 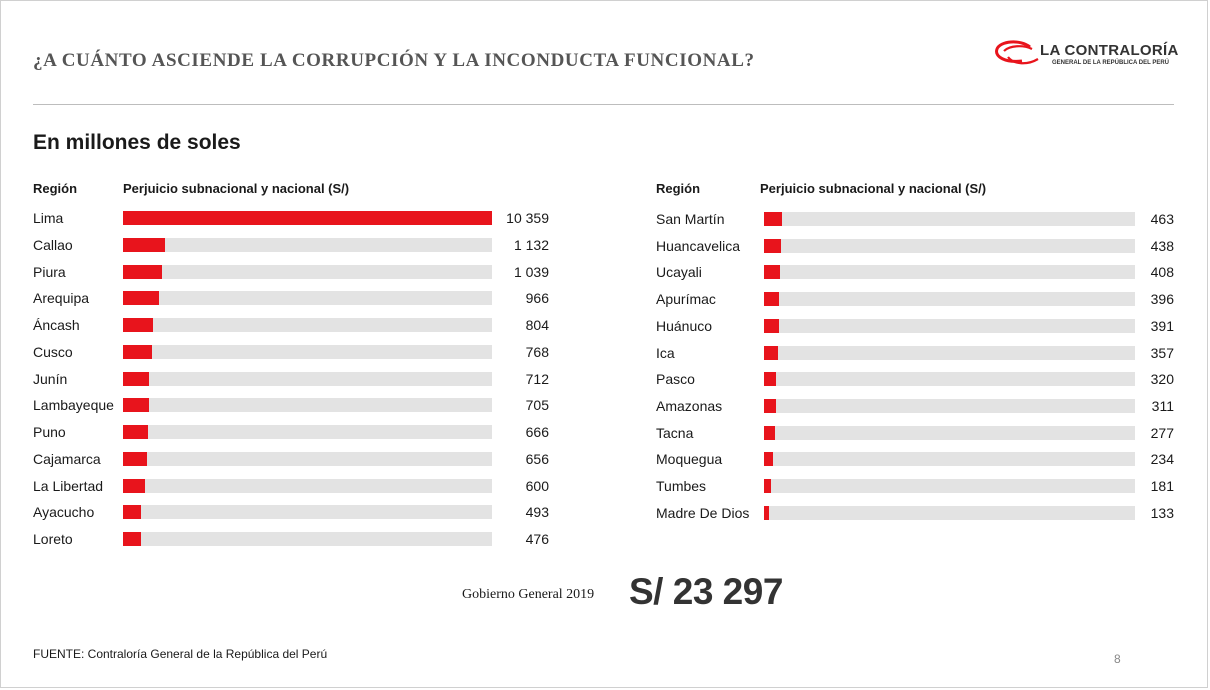 I want to click on bar-category-label: Puno, so click(x=49, y=432).